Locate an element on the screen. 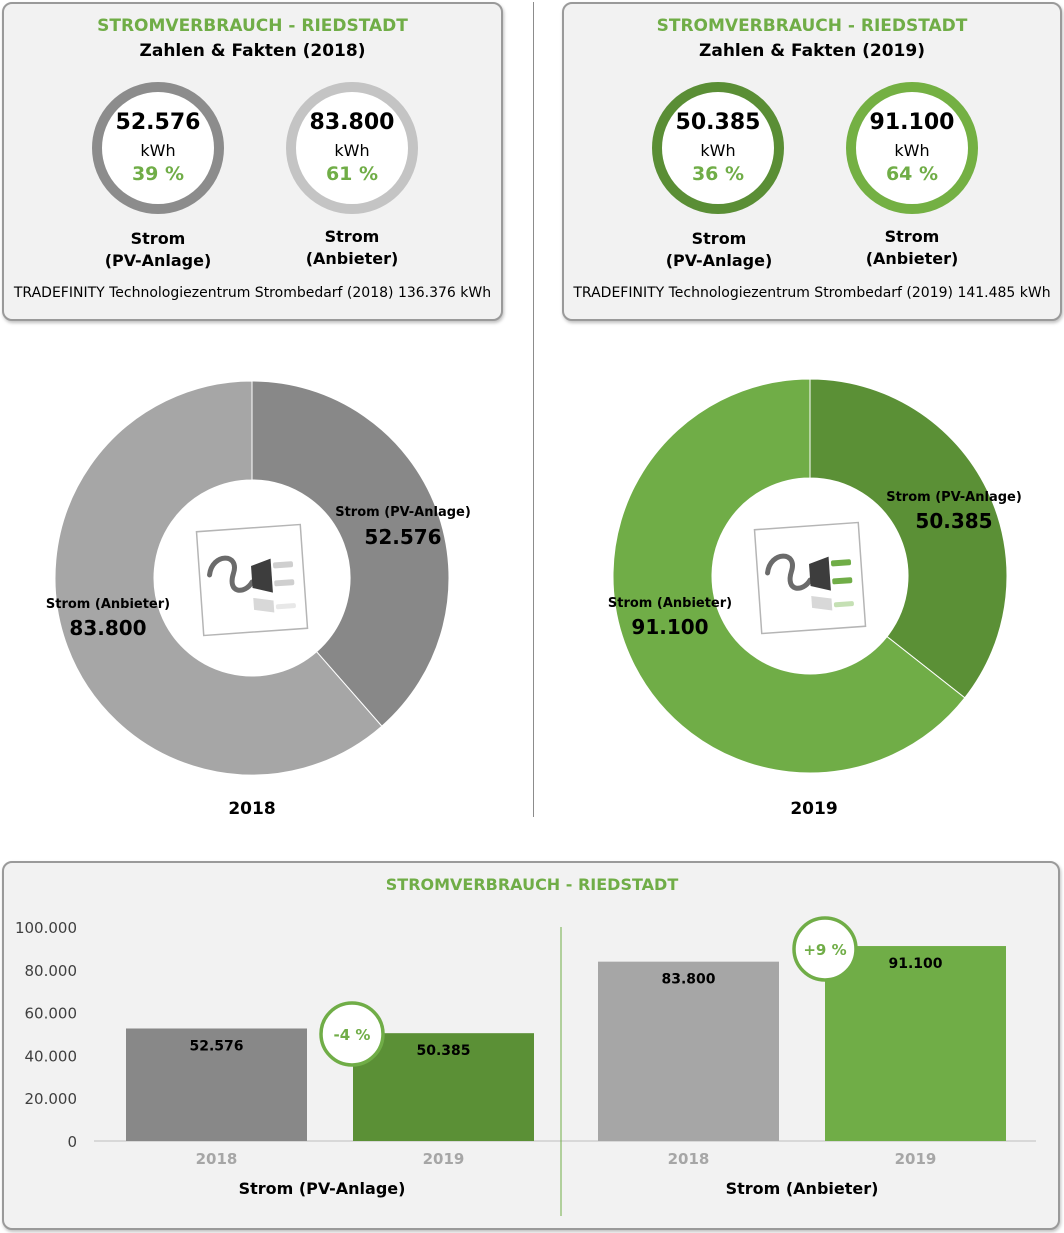 This screenshot has width=1064, height=1233. y-tick-label: 40.000 is located at coordinates (51, 1056).